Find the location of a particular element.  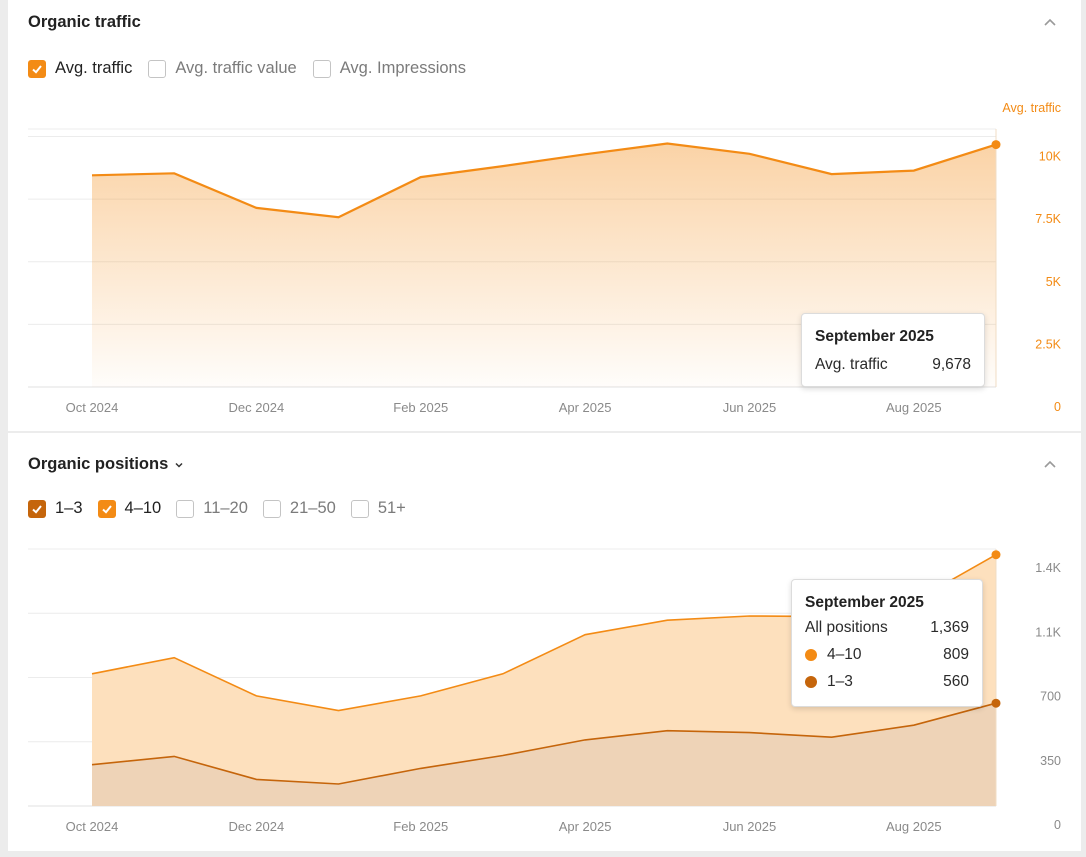

tooltip-row-value: 560 is located at coordinates (956, 681).